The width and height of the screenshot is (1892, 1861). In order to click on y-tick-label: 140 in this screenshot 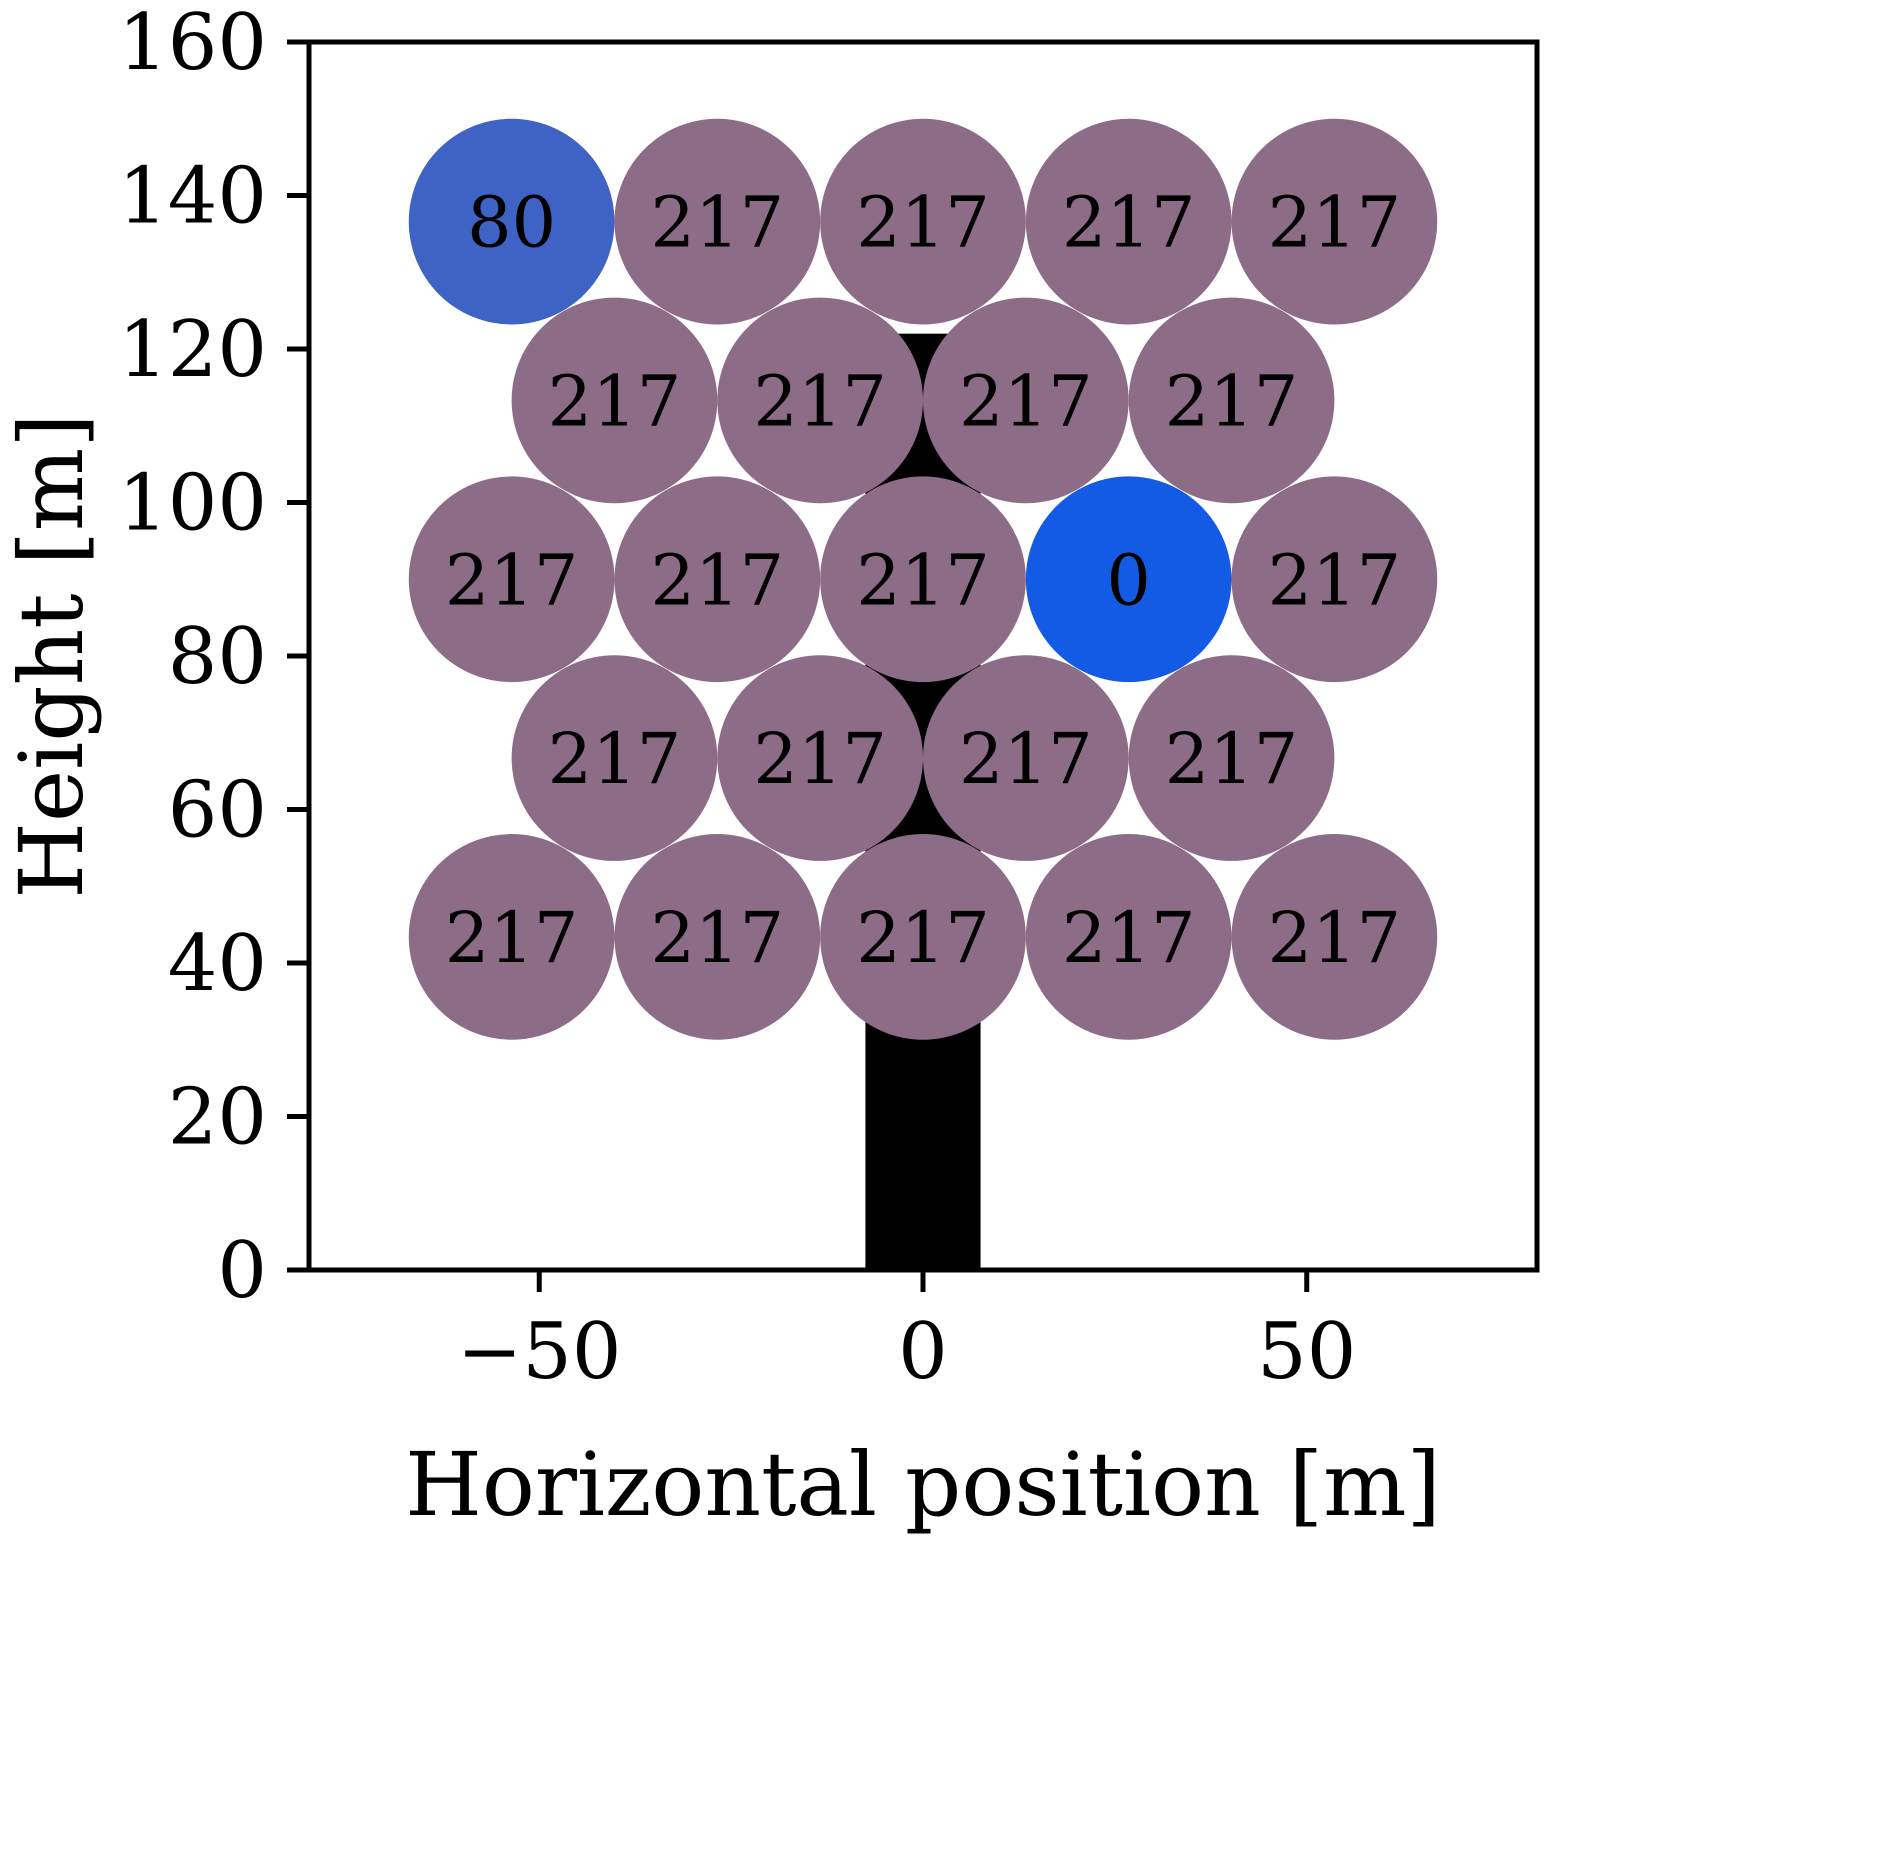, I will do `click(192, 197)`.